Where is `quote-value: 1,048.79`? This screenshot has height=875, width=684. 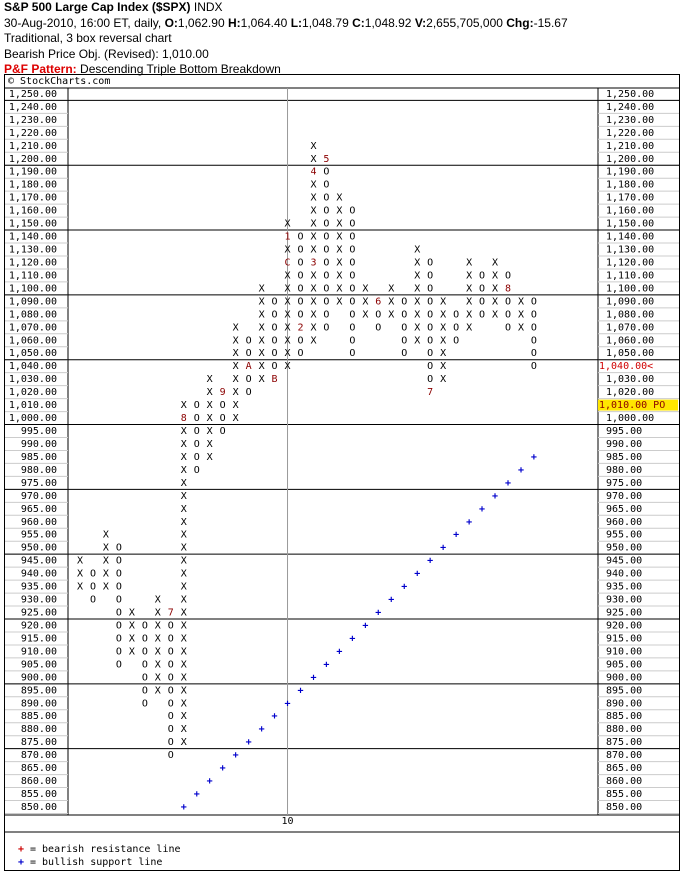 quote-value: 1,048.79 is located at coordinates (325, 22).